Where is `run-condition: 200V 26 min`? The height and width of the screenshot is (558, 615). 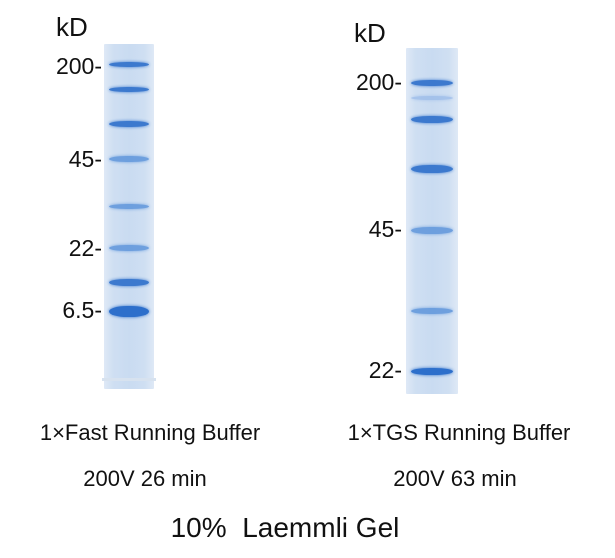 run-condition: 200V 26 min is located at coordinates (145, 478).